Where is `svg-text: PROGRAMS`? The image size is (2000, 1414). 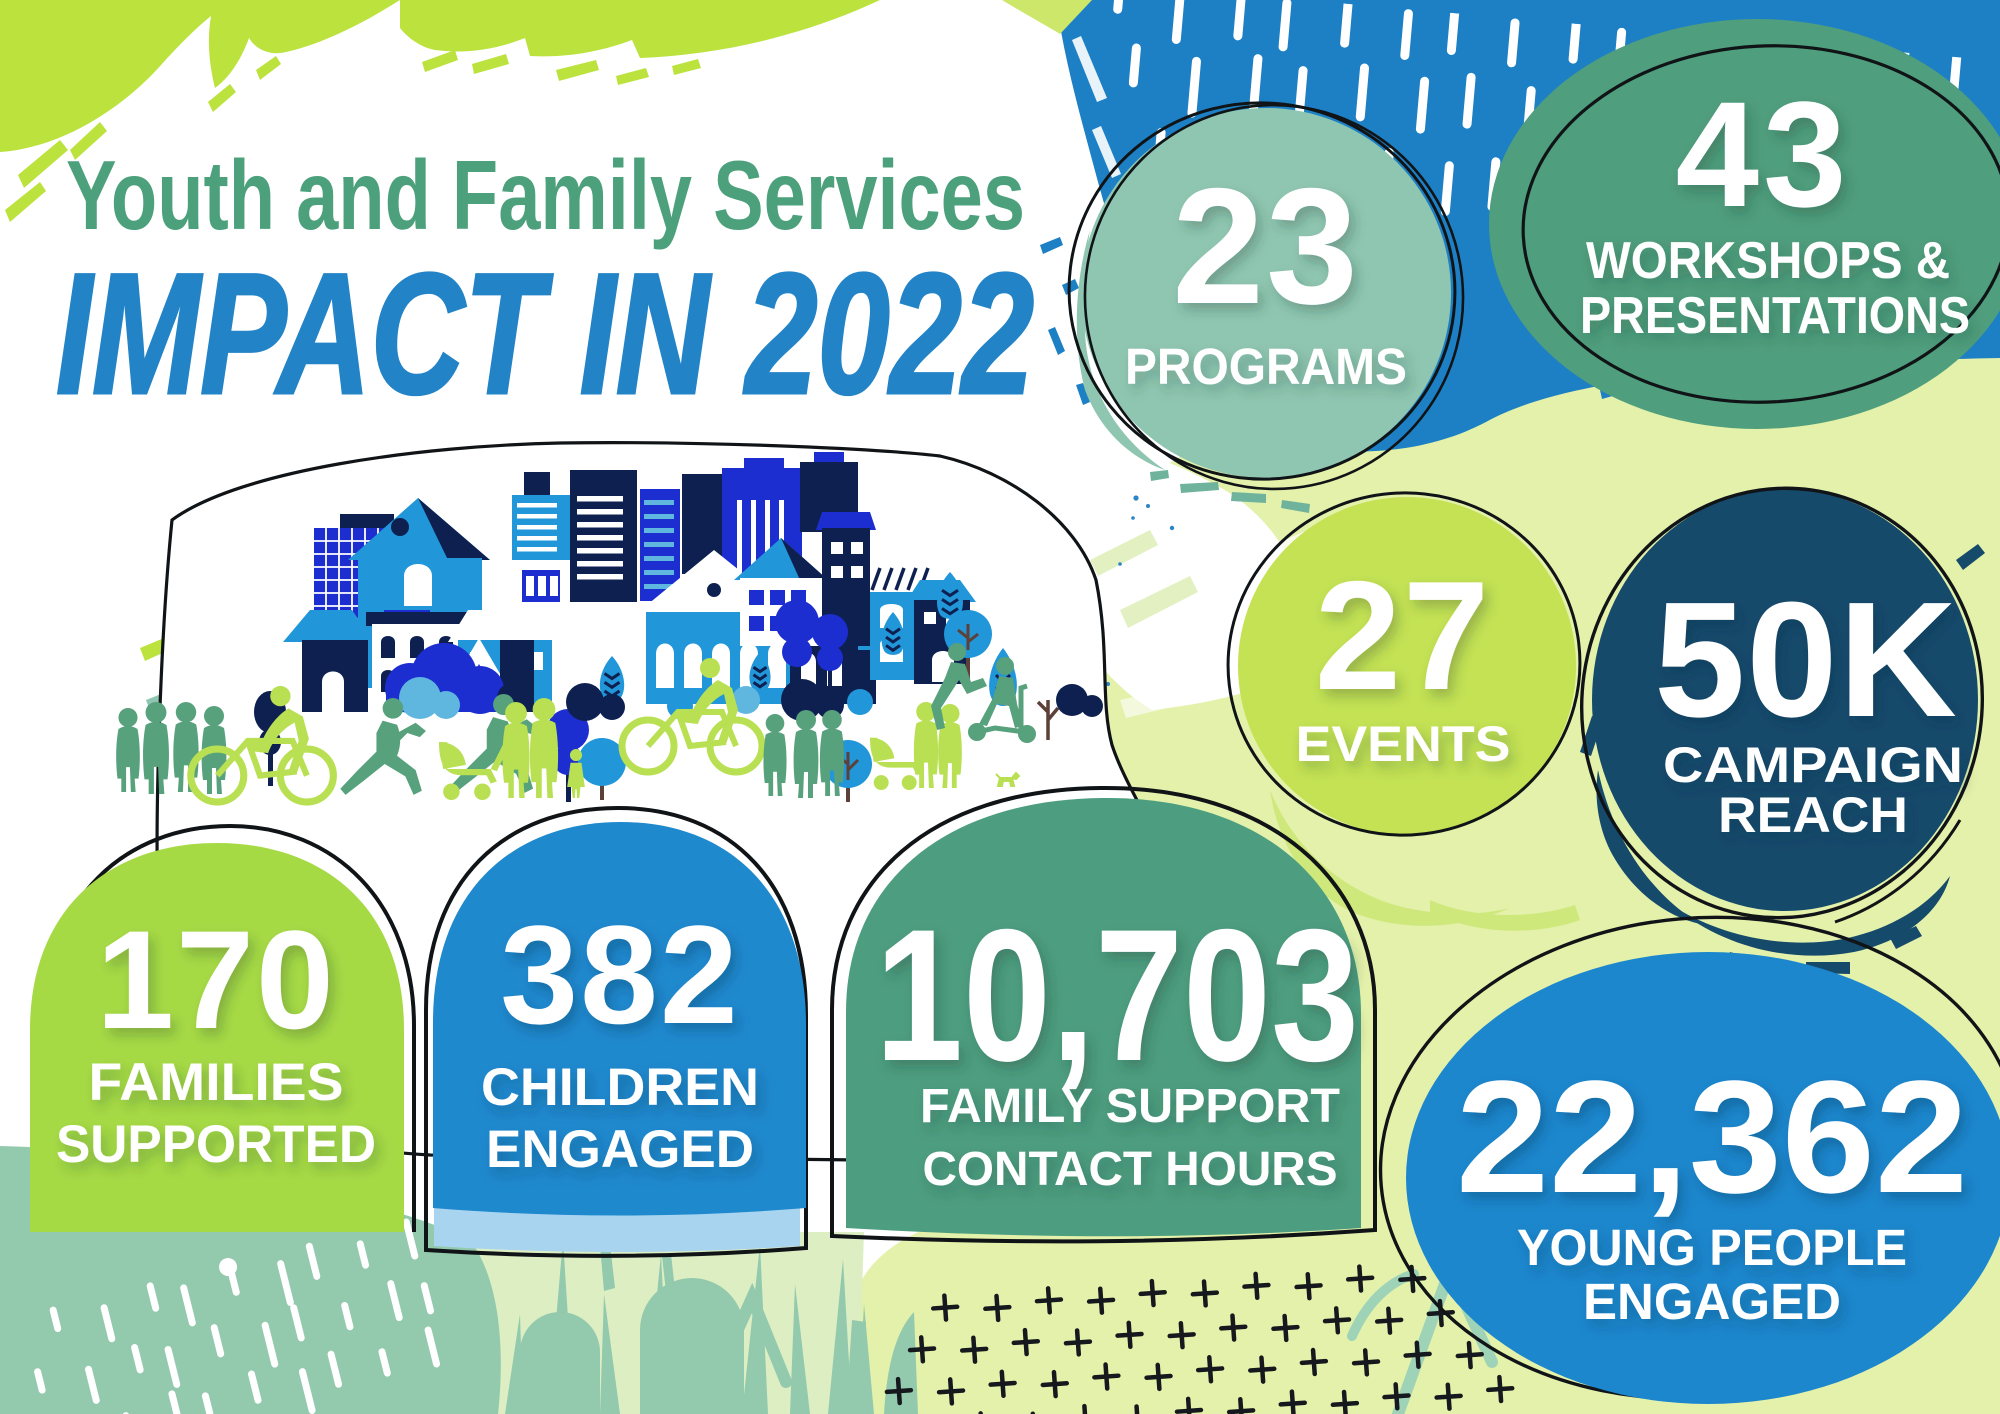
svg-text: PROGRAMS is located at coordinates (1266, 366).